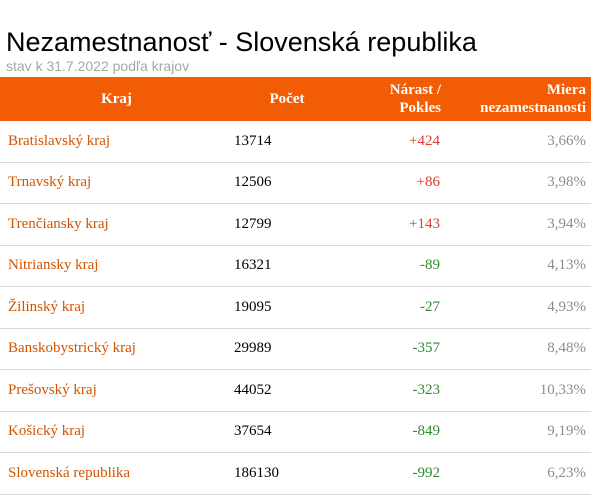  Describe the element at coordinates (295, 349) in the screenshot. I see `table-row: Banskobystrický kraj 29989 -357 8,48%` at that location.